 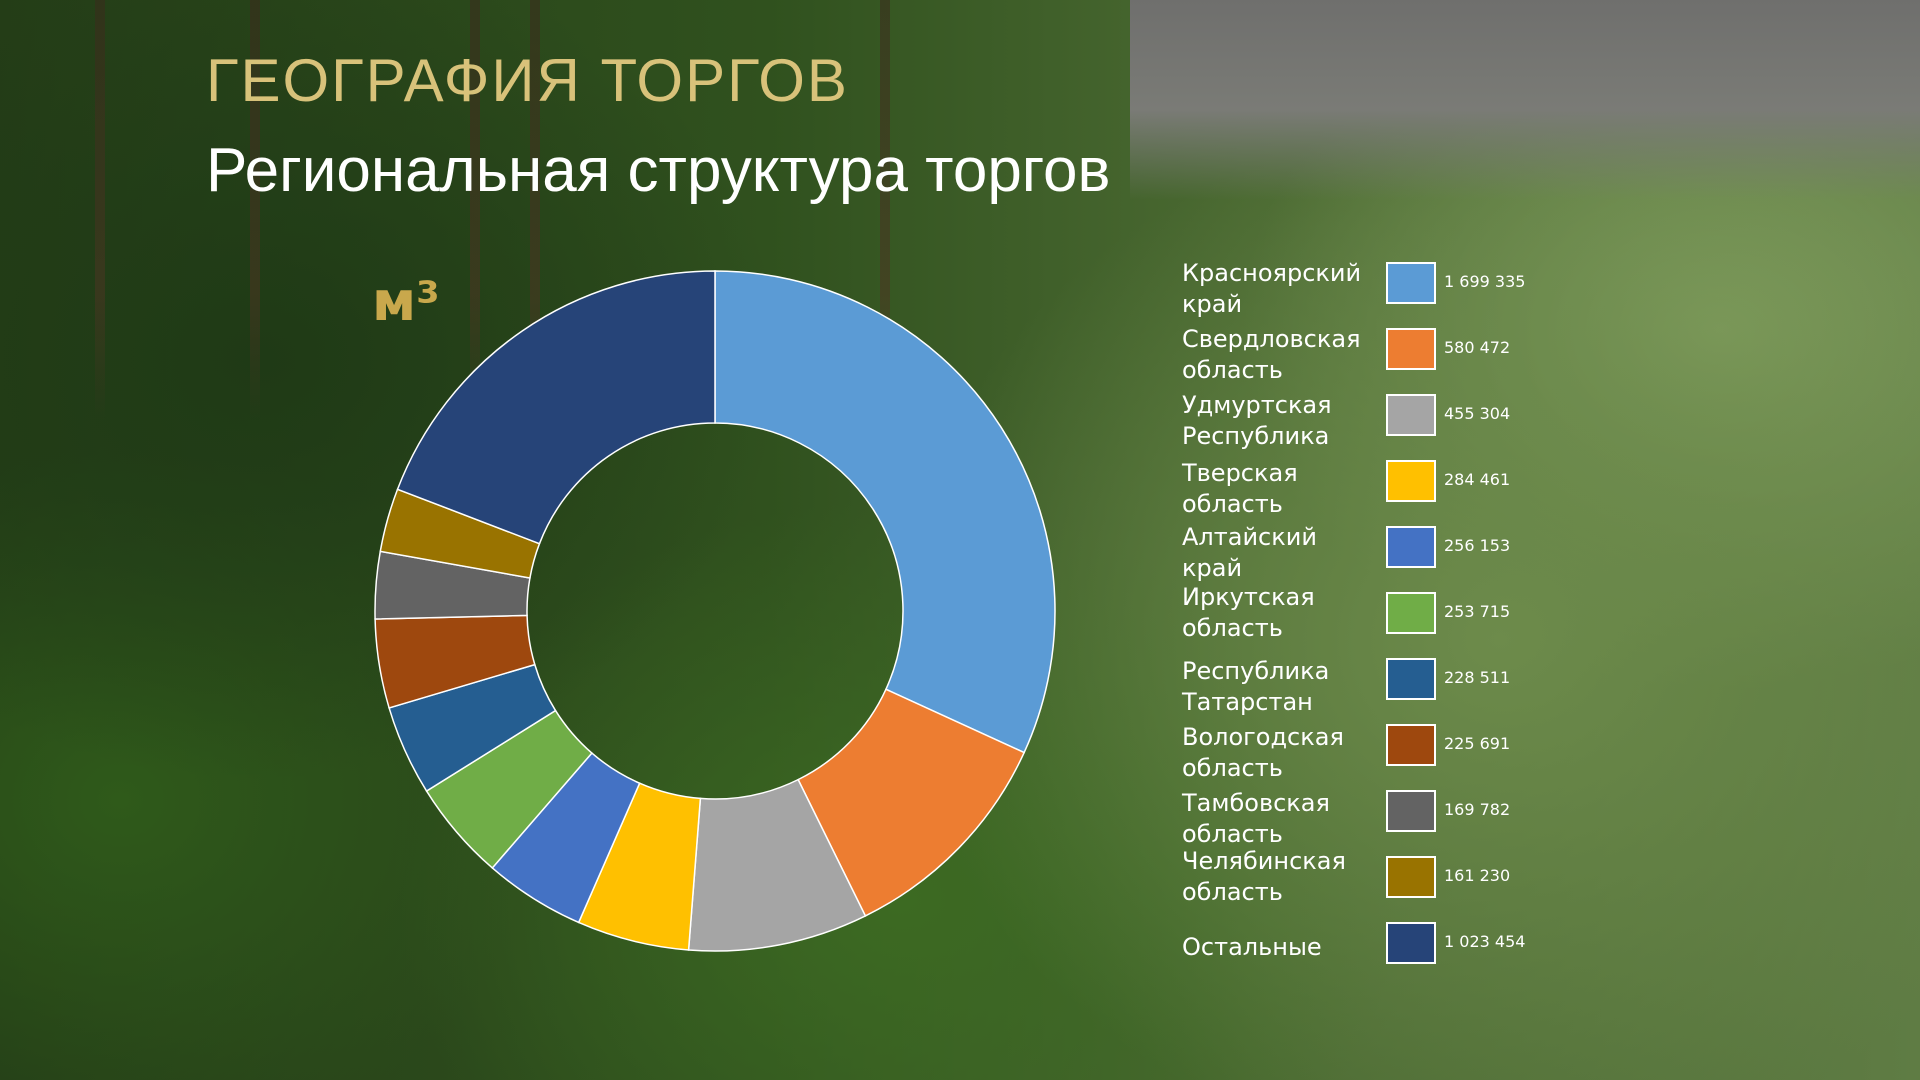 I want to click on legend-value: 161 230, so click(x=1477, y=875).